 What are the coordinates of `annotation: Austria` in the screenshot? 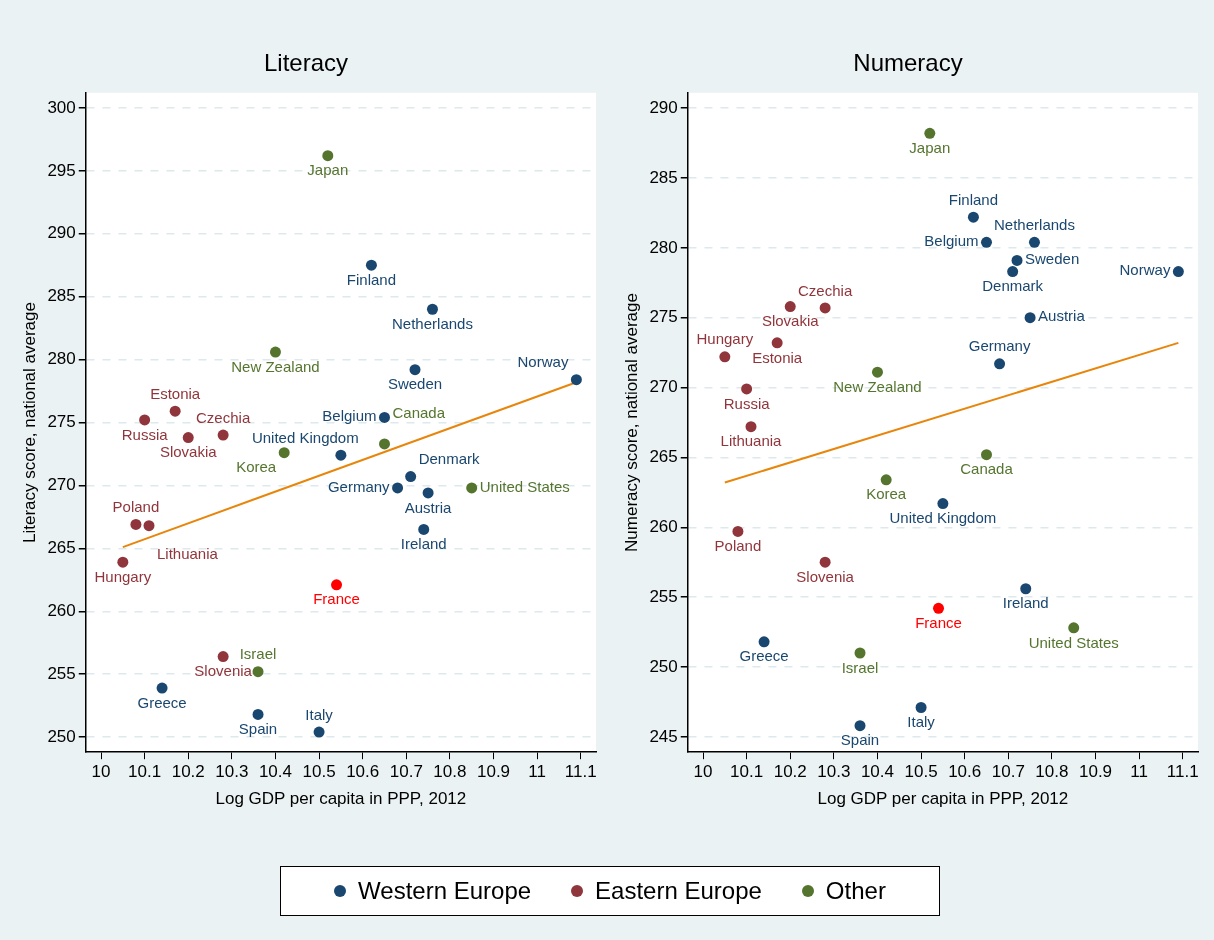 It's located at (1062, 316).